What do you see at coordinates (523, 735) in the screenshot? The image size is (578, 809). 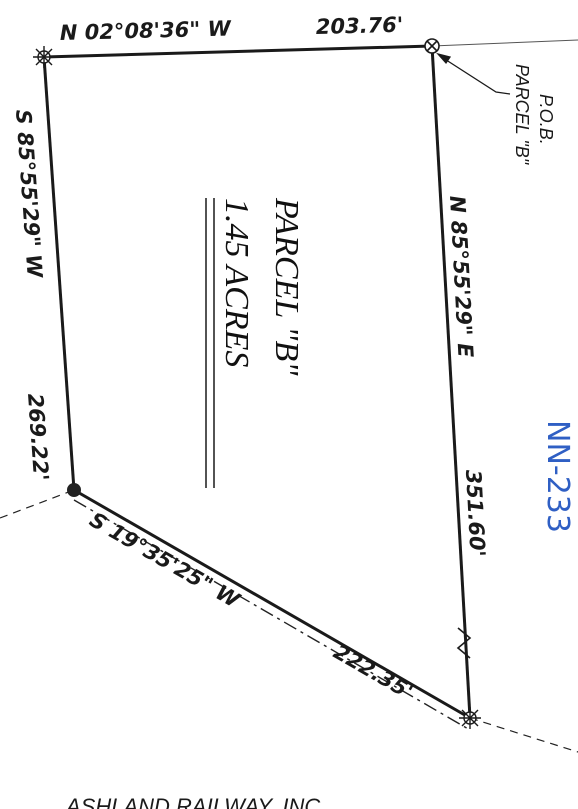 I see `railway-dashed-line-right` at bounding box center [523, 735].